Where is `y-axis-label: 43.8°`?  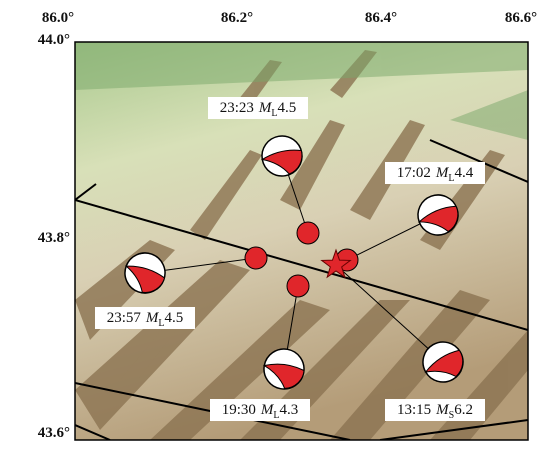
y-axis-label: 43.8° is located at coordinates (54, 238).